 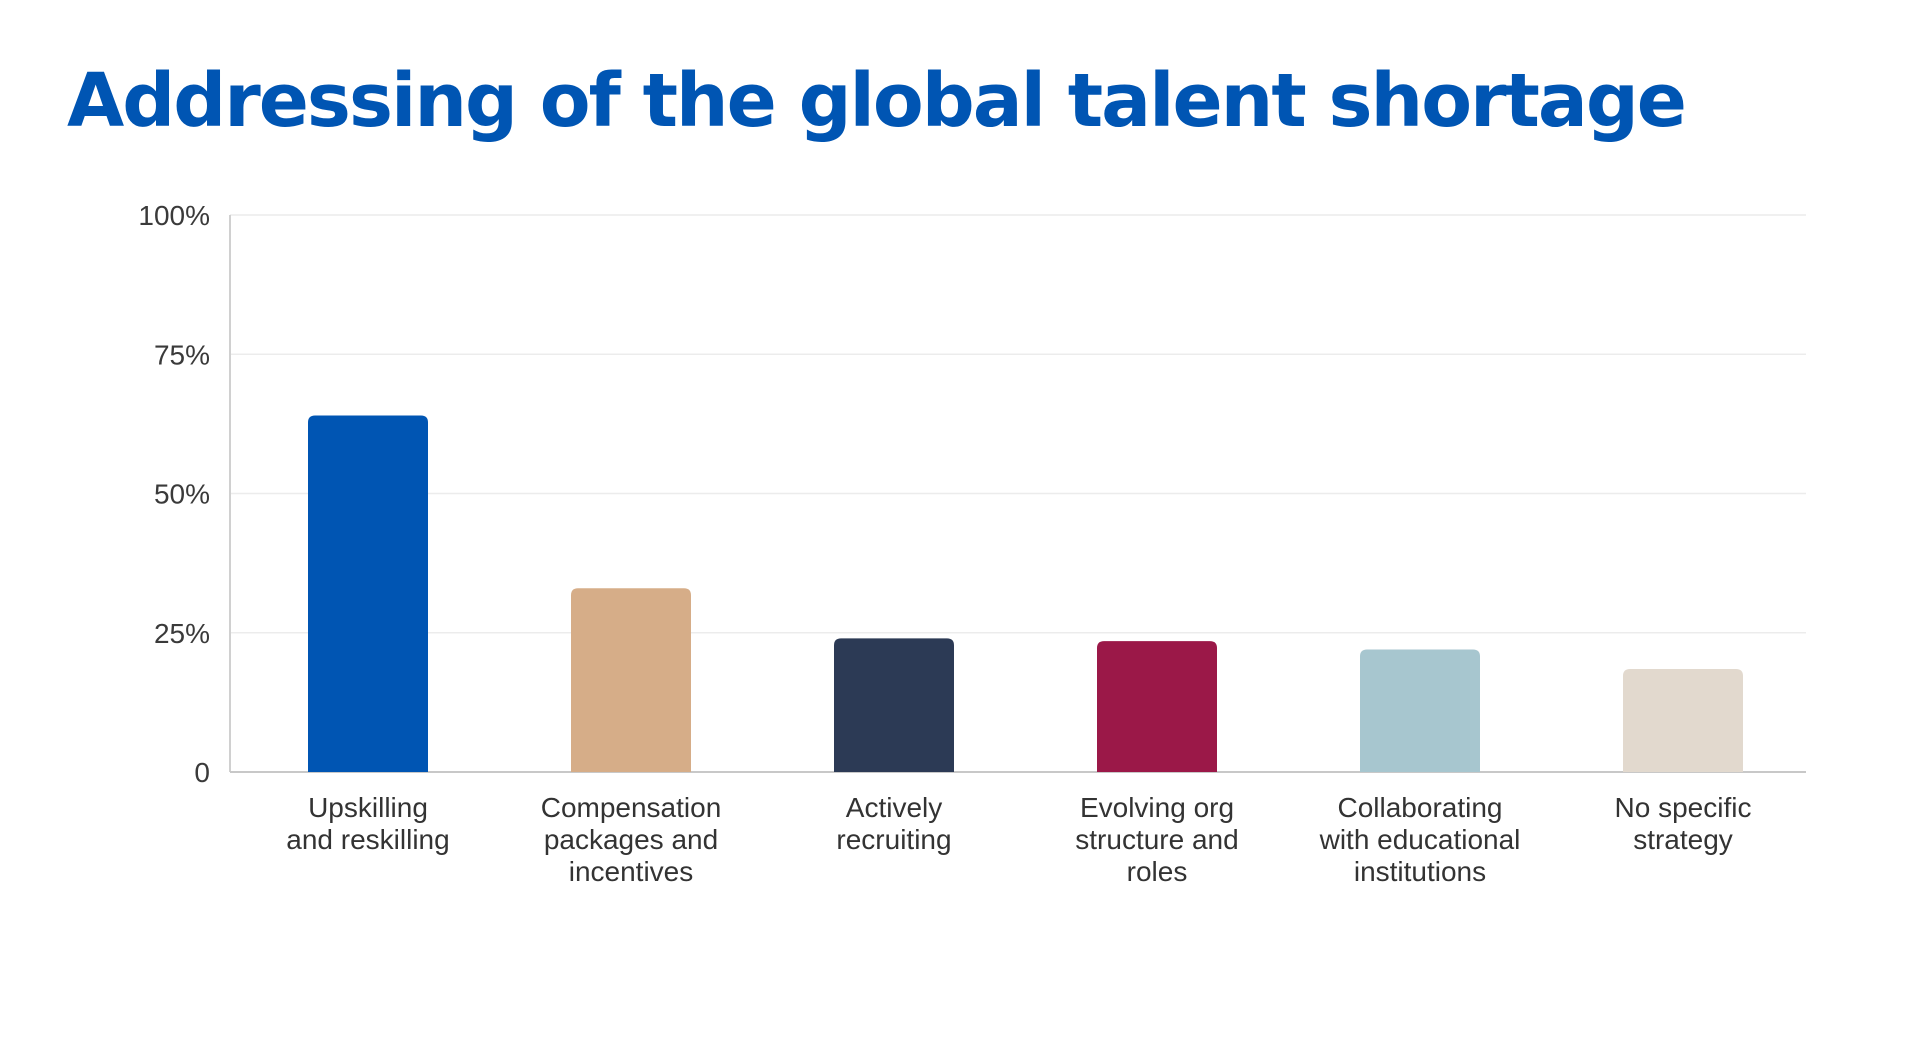 I want to click on x-category-label: incentives, so click(x=631, y=871).